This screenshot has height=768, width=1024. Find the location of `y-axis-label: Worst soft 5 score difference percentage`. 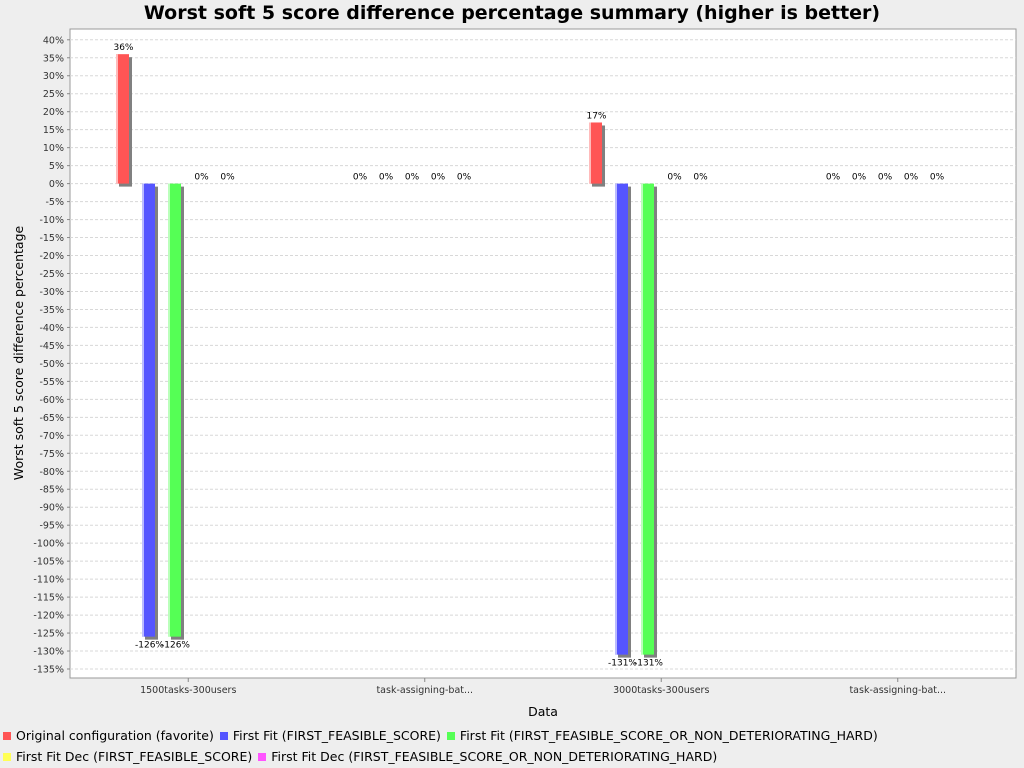

y-axis-label: Worst soft 5 score difference percentage is located at coordinates (18, 352).